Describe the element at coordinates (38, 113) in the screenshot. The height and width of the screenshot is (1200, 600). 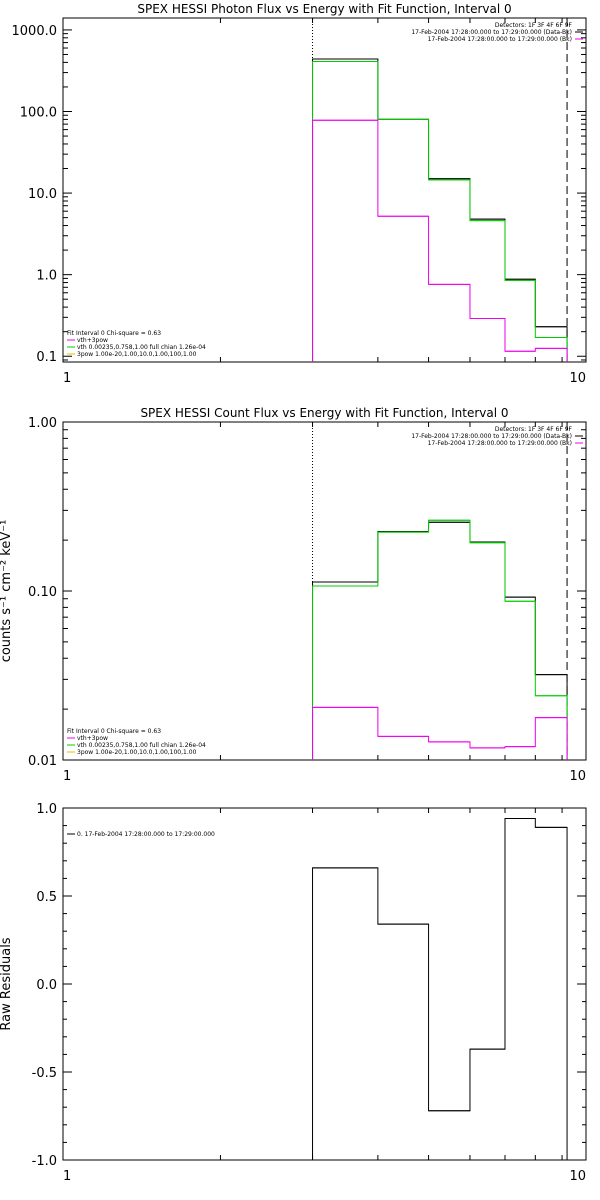
I see `y-tick-label: 100.0` at that location.